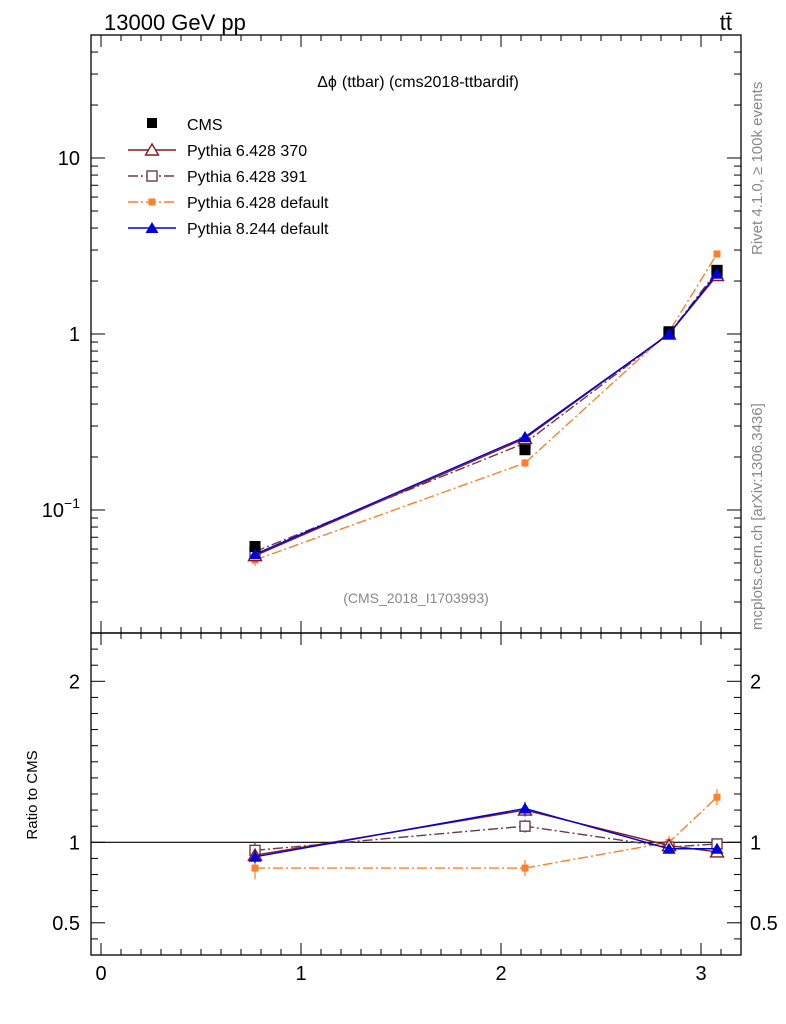  I want to click on legend-label-pythia8-default: Pythia 8.244 default, so click(258, 229).